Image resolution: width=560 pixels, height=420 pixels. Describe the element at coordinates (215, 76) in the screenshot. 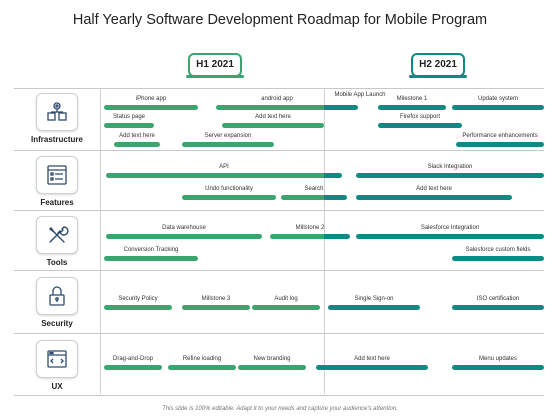

I see `period-badge-h1-underline` at that location.